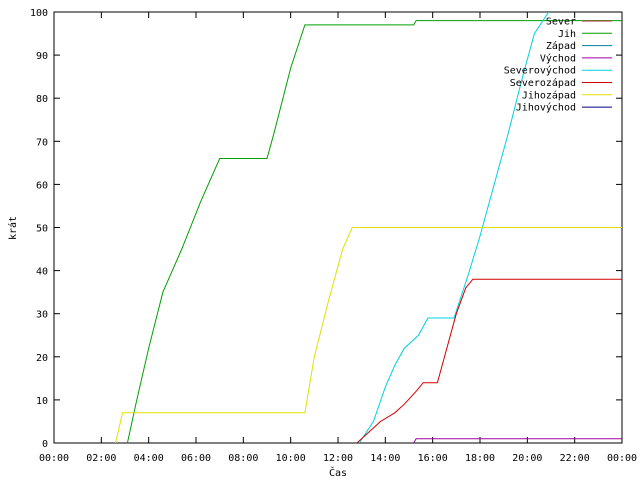 The image size is (640, 480). What do you see at coordinates (42, 272) in the screenshot?
I see `y-tick-label: 40` at bounding box center [42, 272].